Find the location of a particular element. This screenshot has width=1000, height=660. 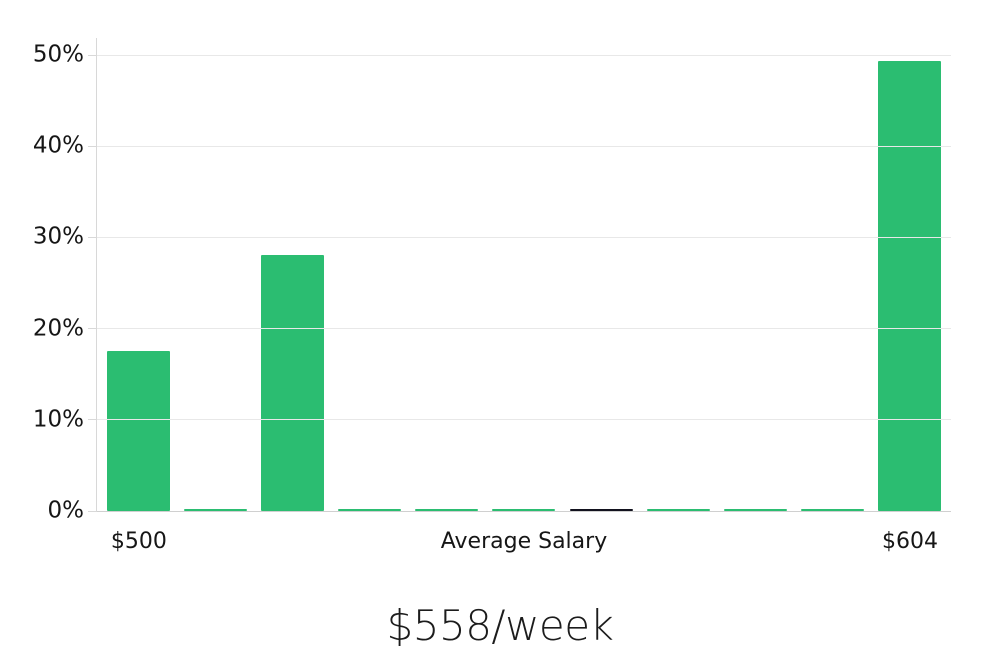

average-salary-marker-bar is located at coordinates (601, 510).